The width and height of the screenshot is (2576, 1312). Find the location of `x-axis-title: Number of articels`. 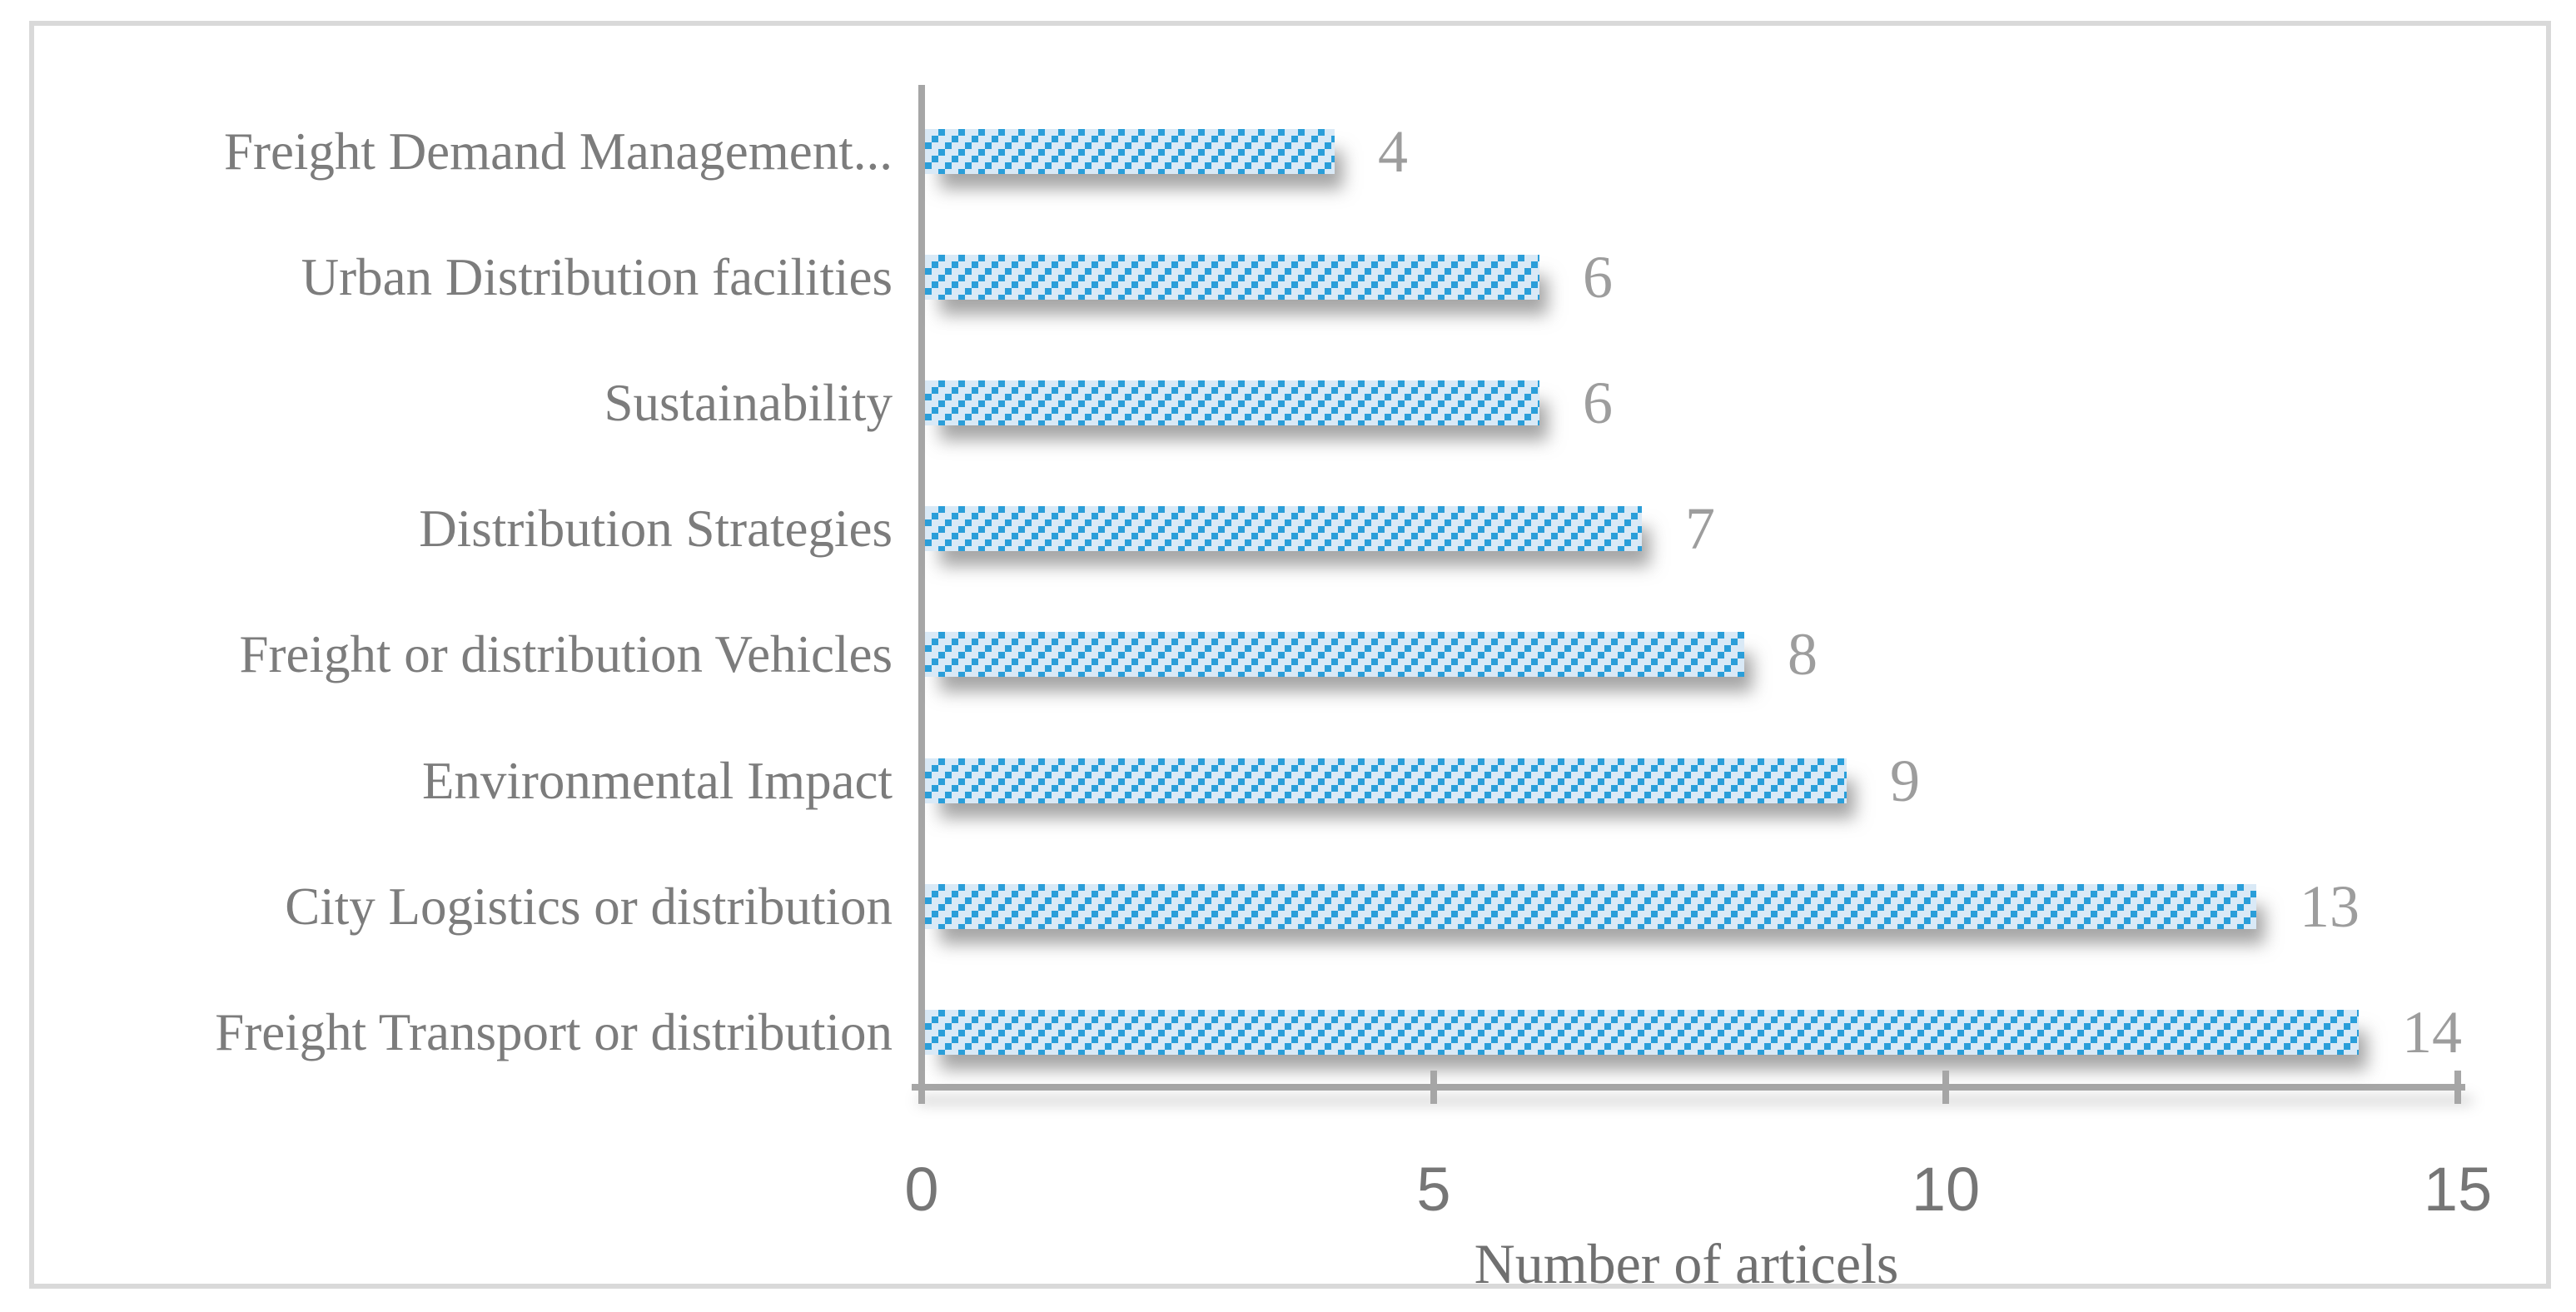

x-axis-title: Number of articels is located at coordinates (1686, 1263).